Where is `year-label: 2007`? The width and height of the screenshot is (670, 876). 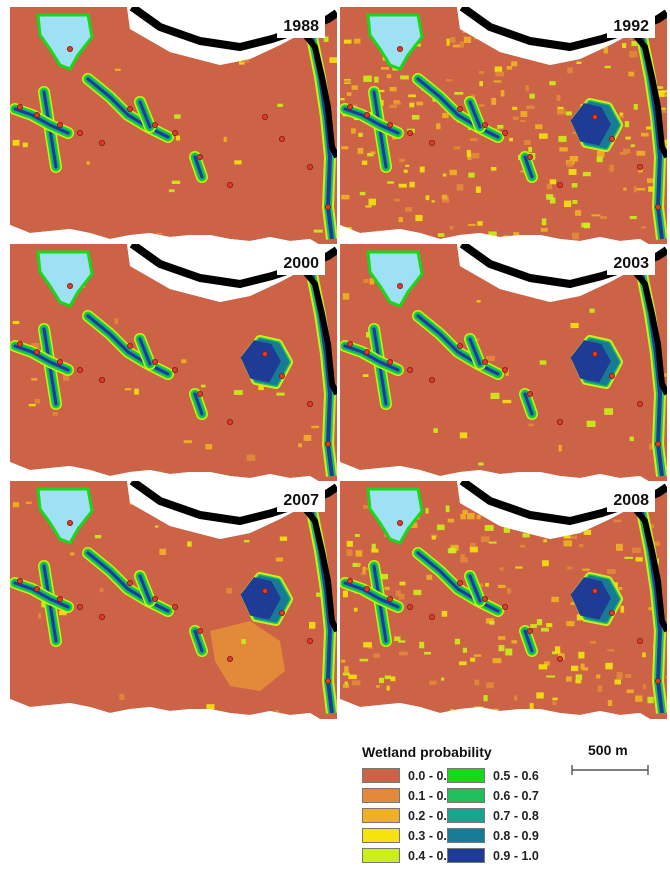 year-label: 2007 is located at coordinates (301, 501).